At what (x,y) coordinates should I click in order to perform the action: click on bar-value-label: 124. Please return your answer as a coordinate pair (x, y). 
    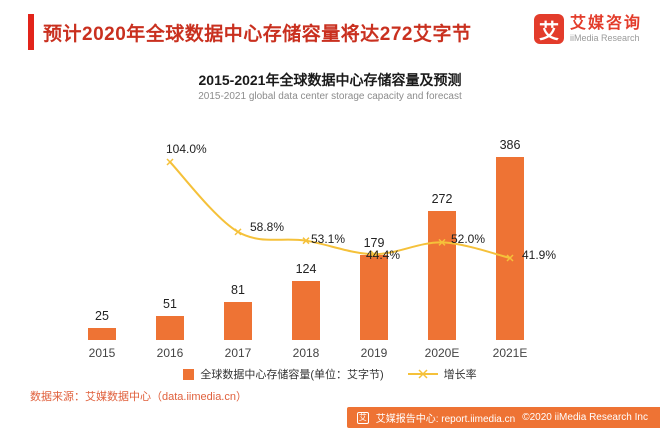
    Looking at the image, I should click on (306, 269).